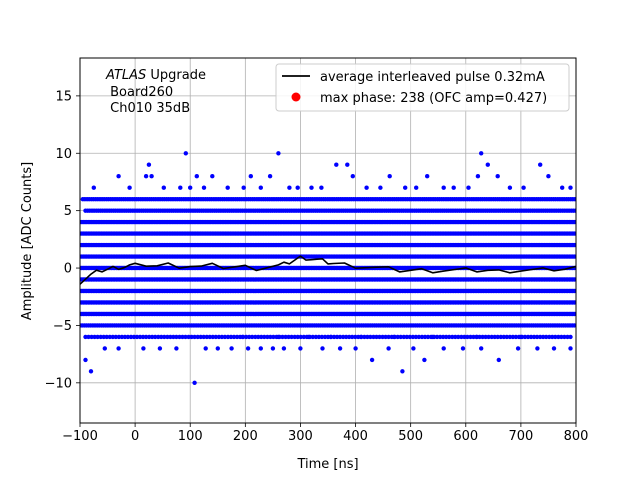 The width and height of the screenshot is (640, 480). Describe the element at coordinates (245, 436) in the screenshot. I see `x-tick-label: 200` at that location.